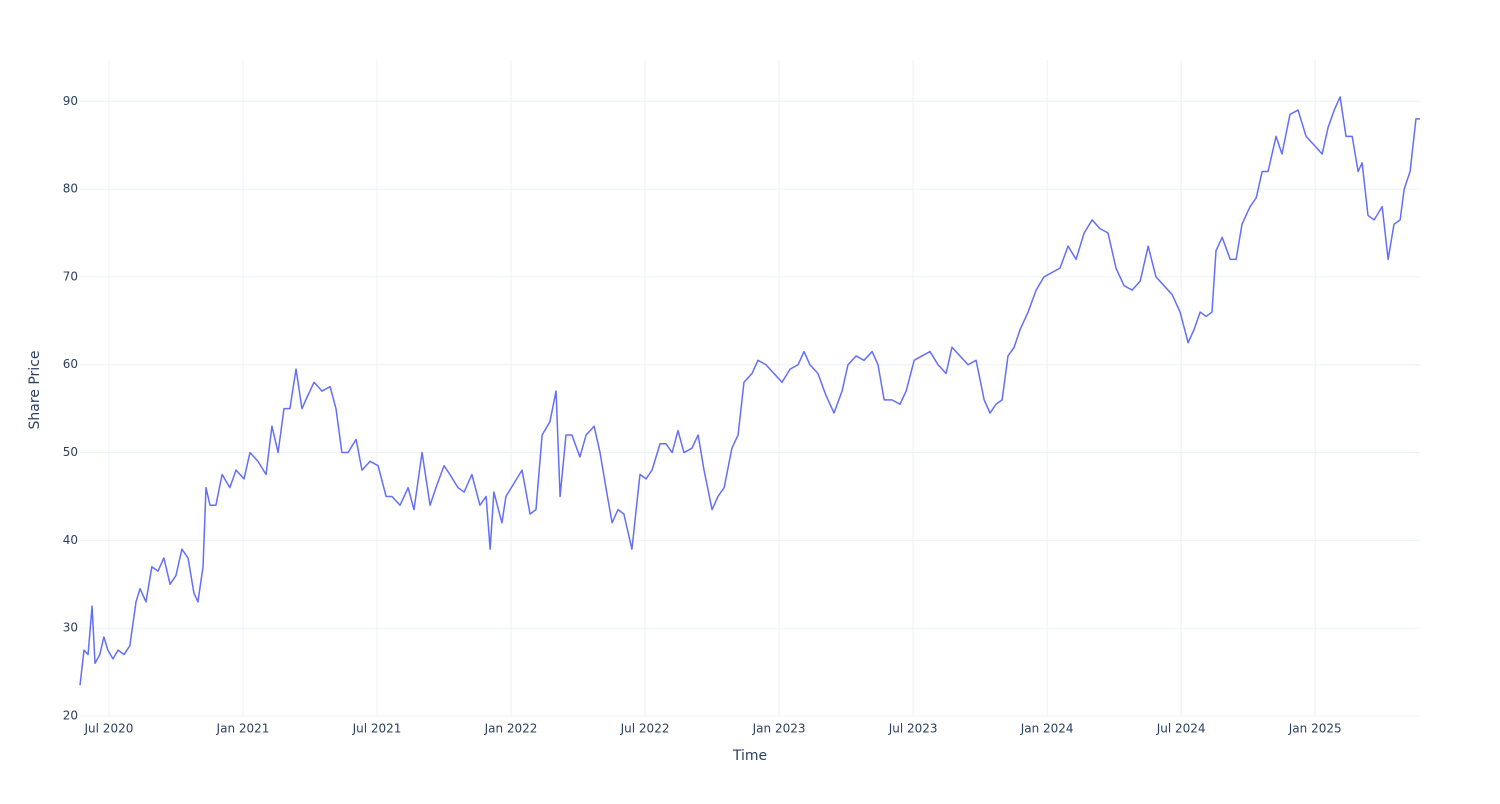 This screenshot has height=804, width=1500. I want to click on x-tick-label: Jan 2021, so click(243, 729).